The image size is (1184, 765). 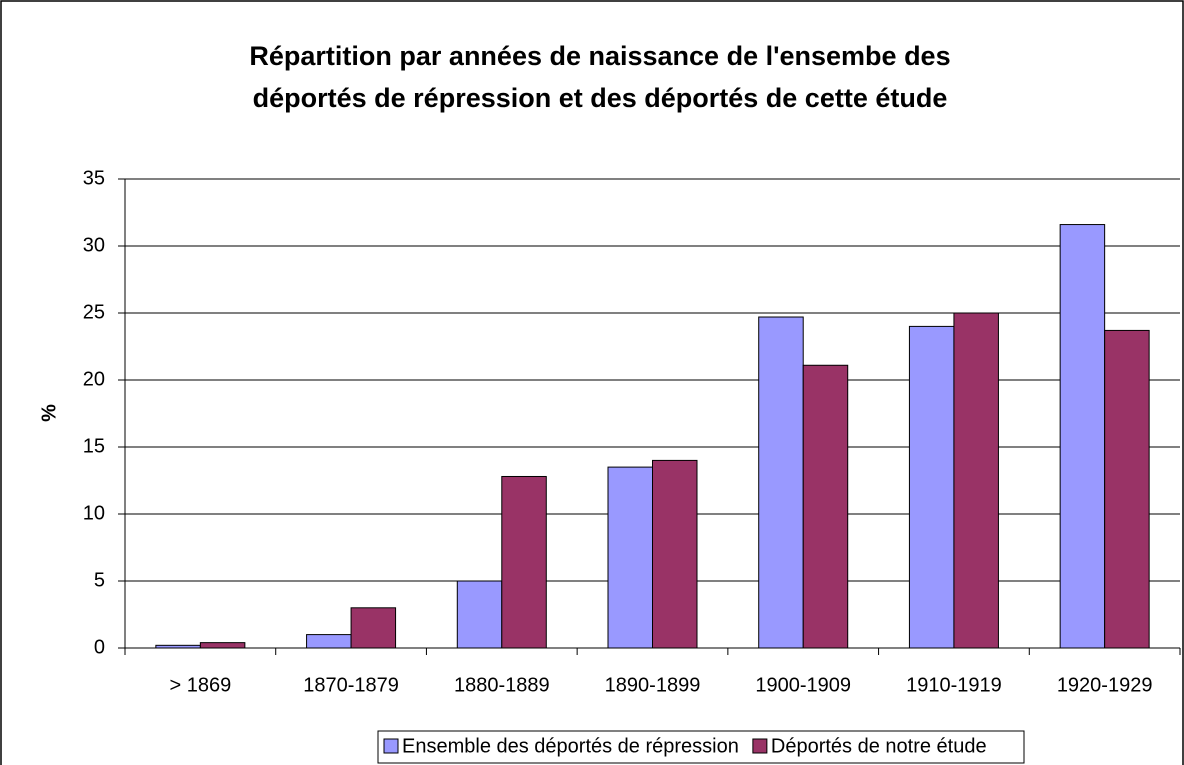 I want to click on y-tick-label: 20, so click(x=94, y=379).